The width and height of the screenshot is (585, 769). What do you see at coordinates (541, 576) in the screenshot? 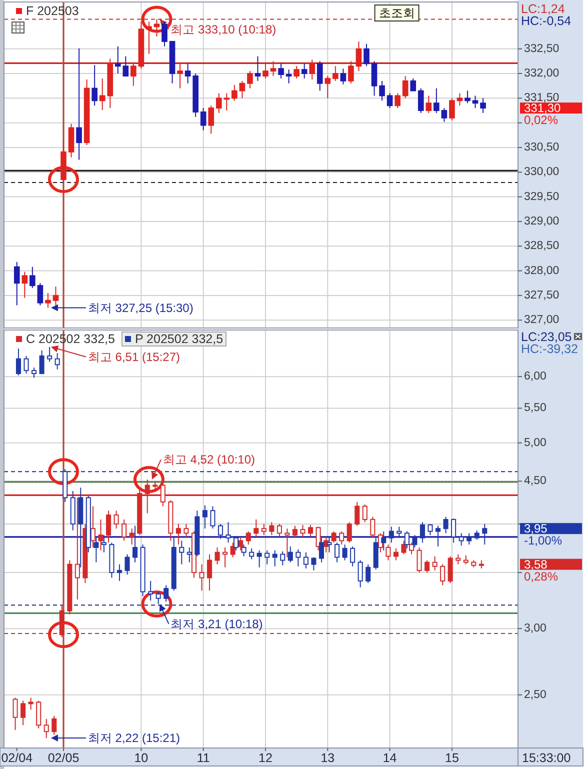
I see `text: 0,28%` at bounding box center [541, 576].